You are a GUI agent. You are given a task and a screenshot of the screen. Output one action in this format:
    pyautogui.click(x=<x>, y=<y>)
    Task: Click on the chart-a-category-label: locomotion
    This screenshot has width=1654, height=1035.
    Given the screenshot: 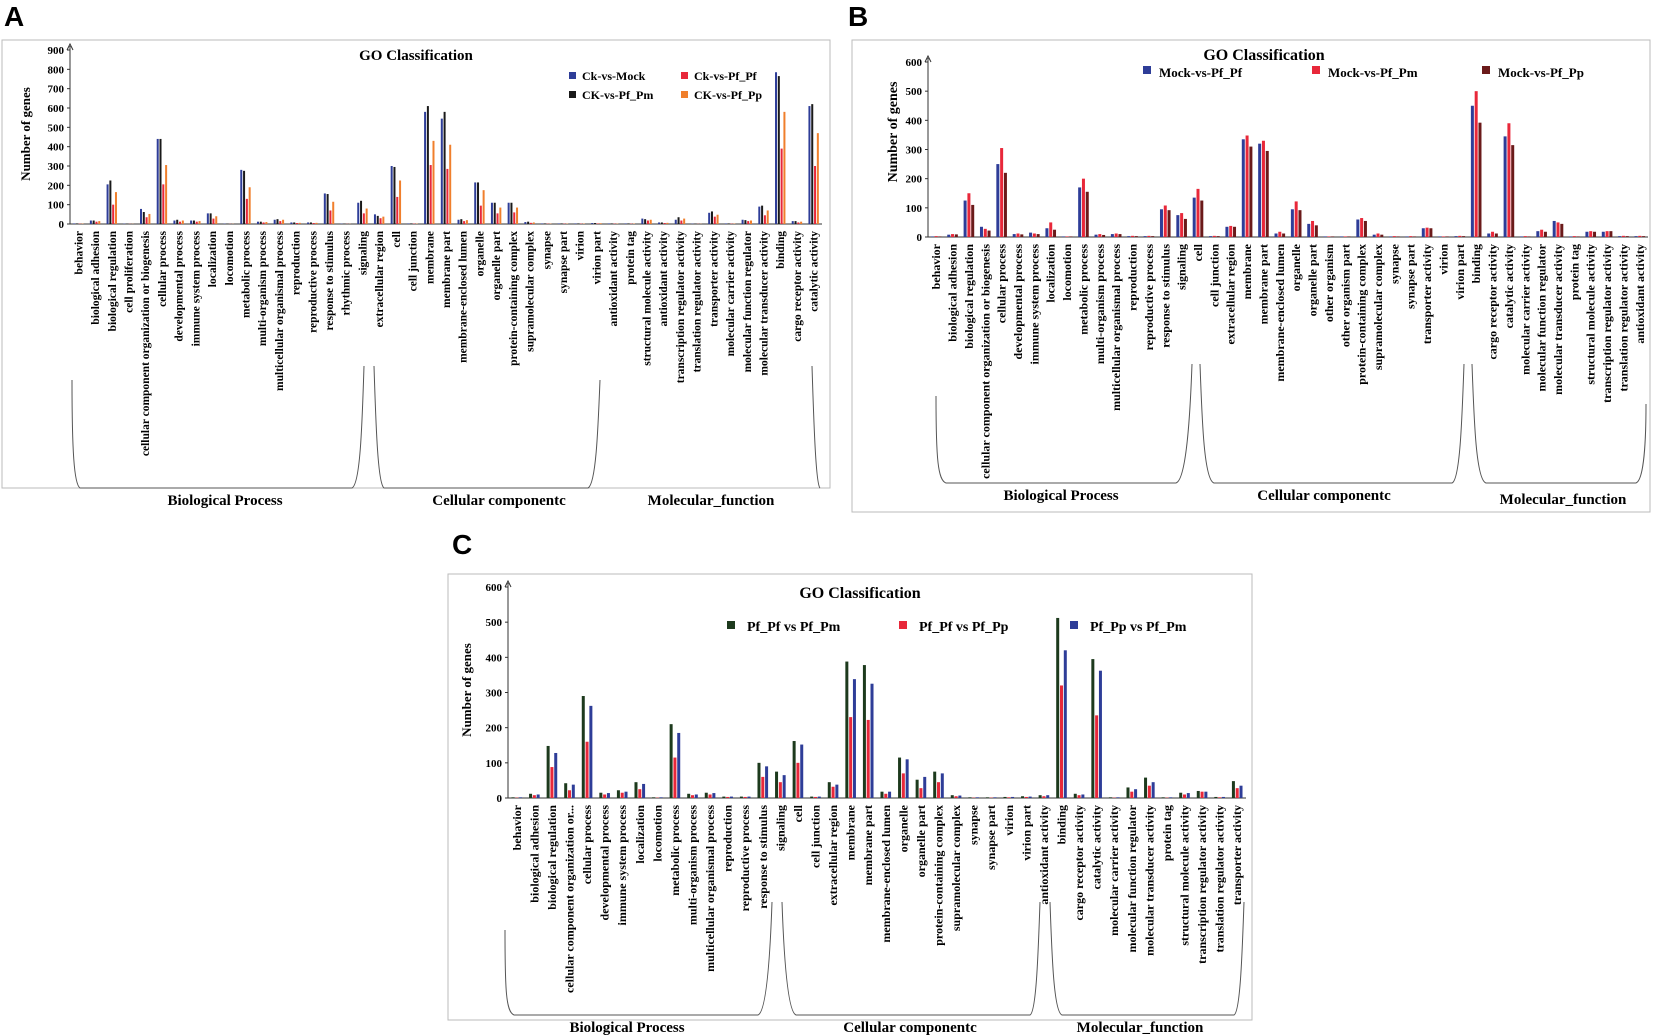 What is the action you would take?
    pyautogui.click(x=230, y=257)
    